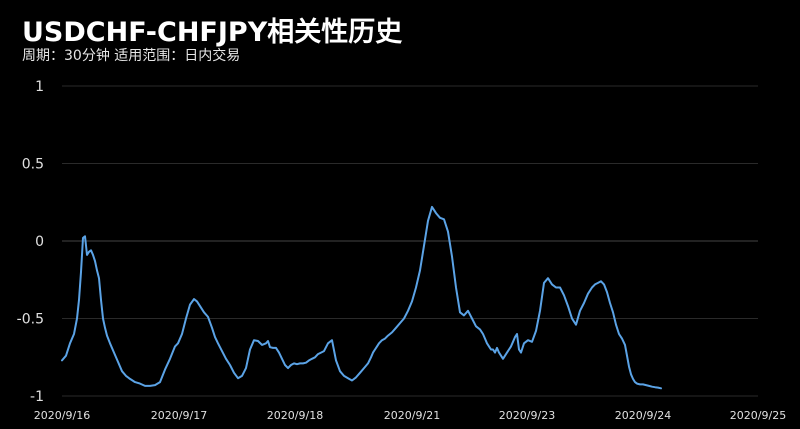 The image size is (800, 429). Describe the element at coordinates (30, 320) in the screenshot. I see `y-tick-label: -0.5` at that location.